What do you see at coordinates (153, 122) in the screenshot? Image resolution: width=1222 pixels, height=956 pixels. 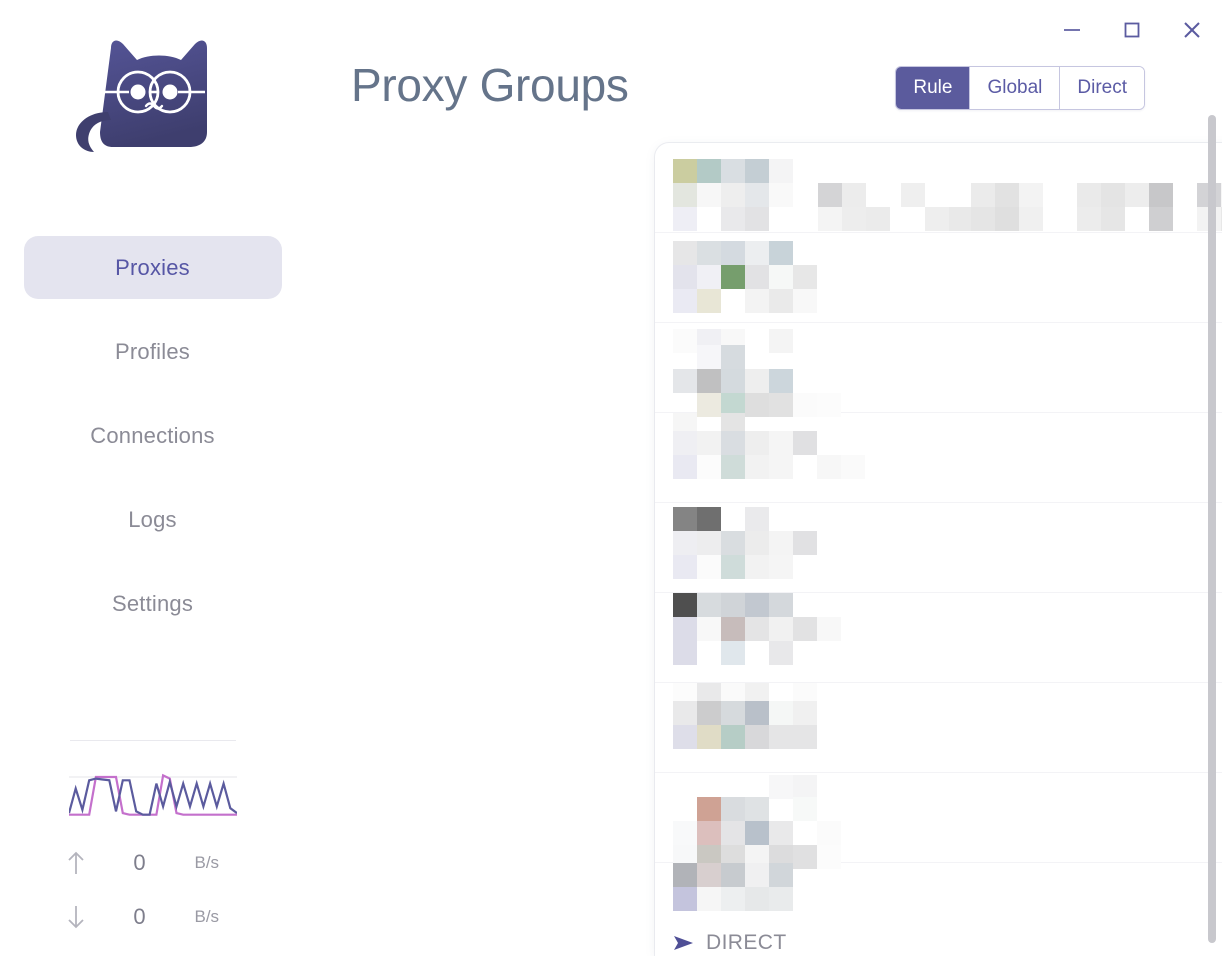 I see `clash-cat-logo-icon` at bounding box center [153, 122].